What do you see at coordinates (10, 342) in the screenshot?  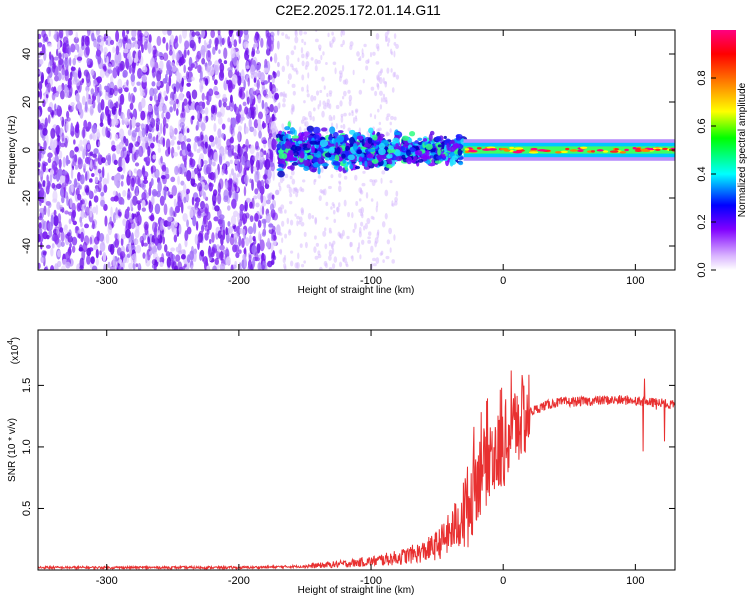 I see `snr-multiplier-exp: 4` at bounding box center [10, 342].